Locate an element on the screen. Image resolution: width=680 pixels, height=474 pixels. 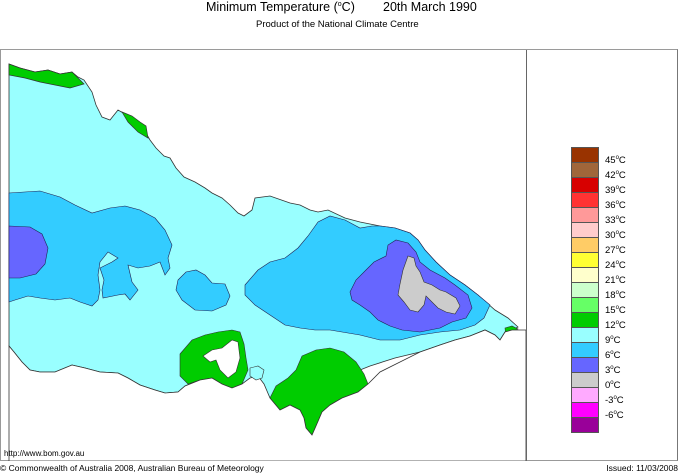
legend-swatch: 24oC is located at coordinates (598, 262).